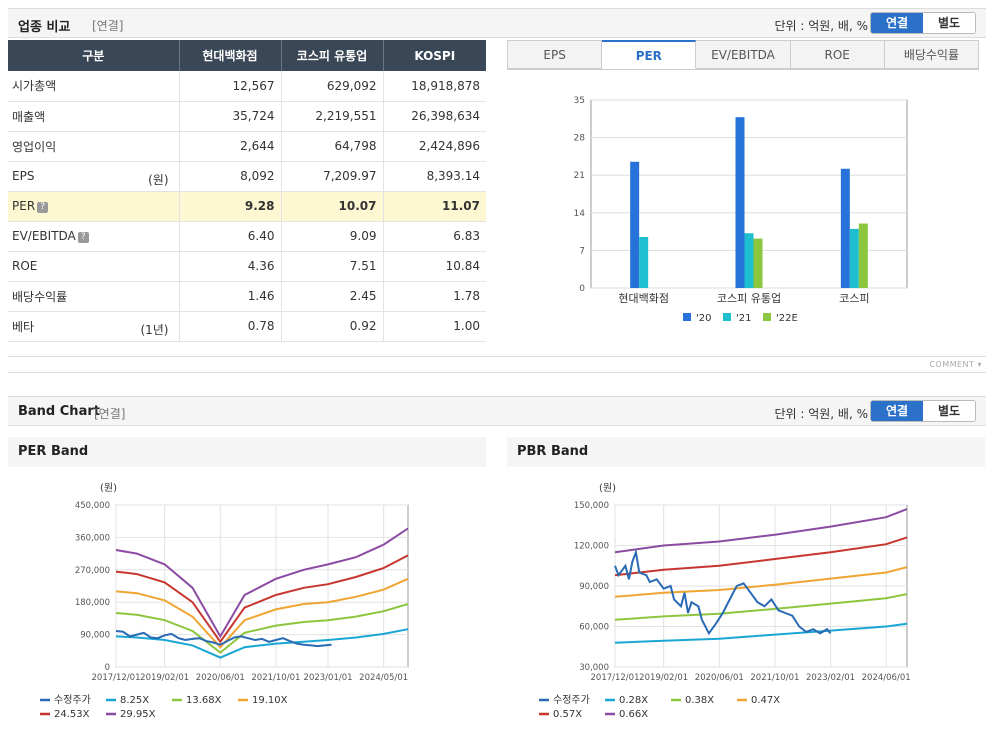  What do you see at coordinates (230, 296) in the screenshot?
I see `value-cell: 1.46` at bounding box center [230, 296].